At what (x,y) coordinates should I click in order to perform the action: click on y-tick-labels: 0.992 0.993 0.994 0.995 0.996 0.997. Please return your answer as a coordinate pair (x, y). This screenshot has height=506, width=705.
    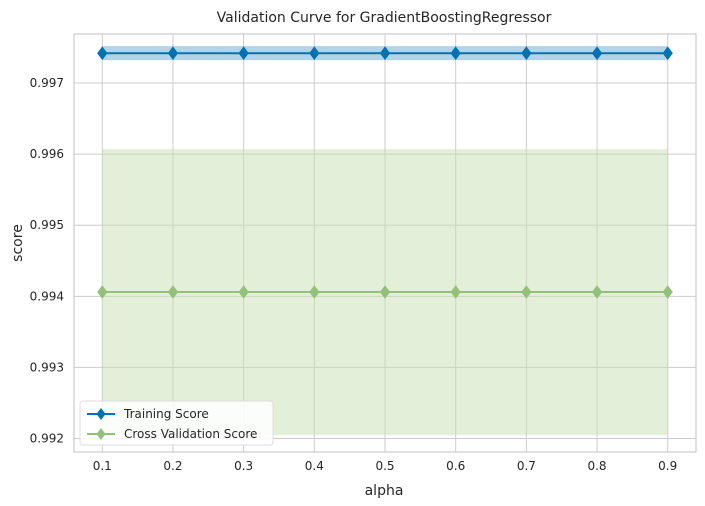
    Looking at the image, I should click on (47, 260).